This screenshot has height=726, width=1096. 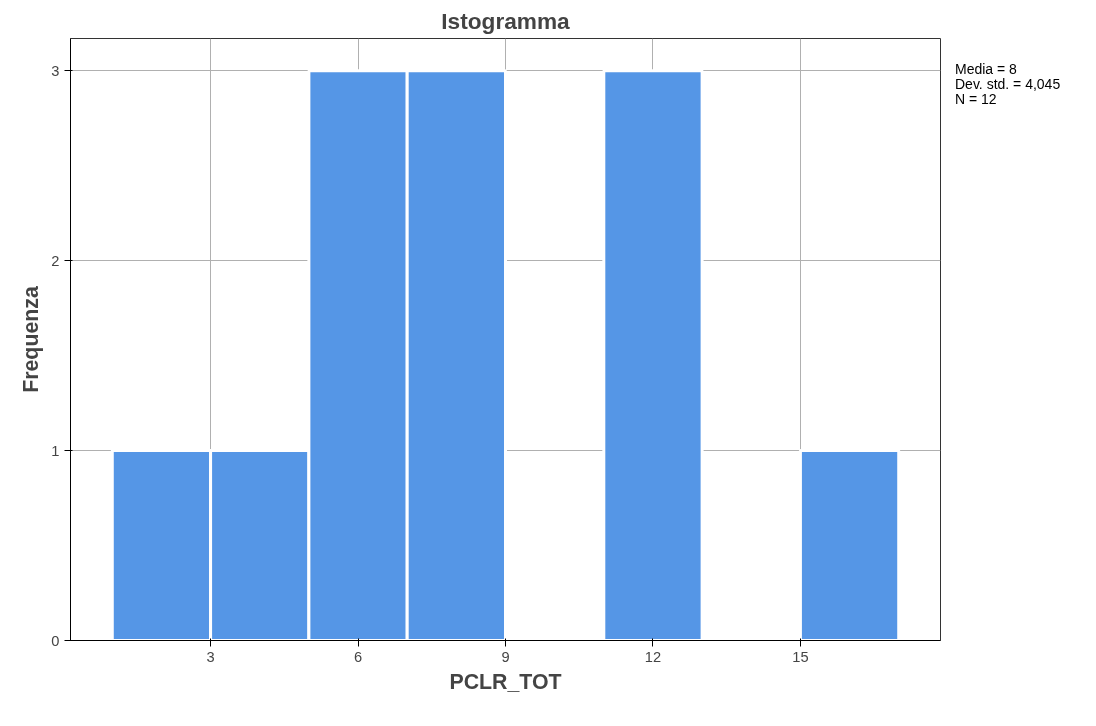 What do you see at coordinates (55, 450) in the screenshot?
I see `y-tick-label: 1` at bounding box center [55, 450].